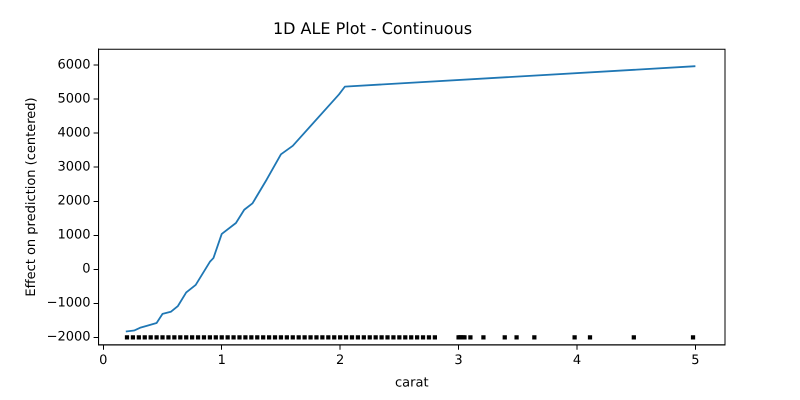  Describe the element at coordinates (74, 65) in the screenshot. I see `y-tick-label: 6000` at that location.